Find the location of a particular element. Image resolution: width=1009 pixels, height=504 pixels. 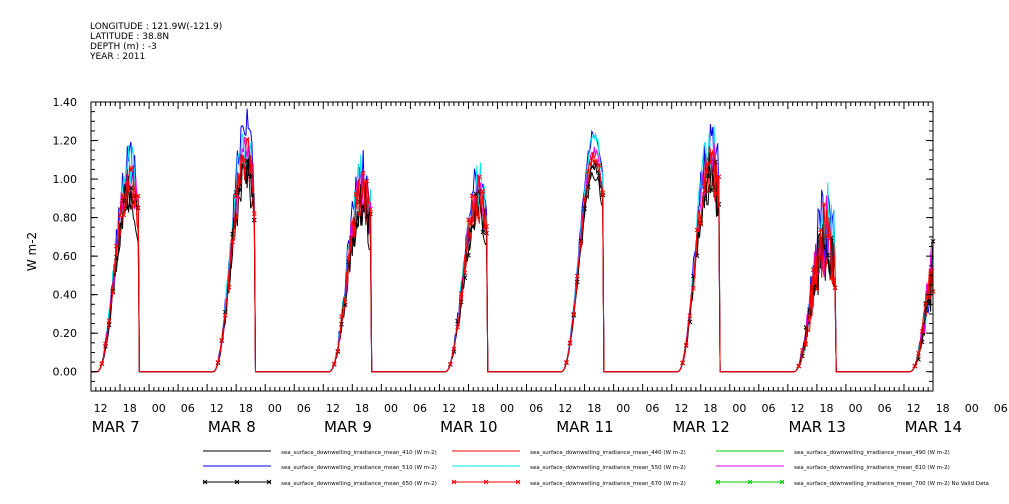

y-axis-label: W m-2 is located at coordinates (32, 251).